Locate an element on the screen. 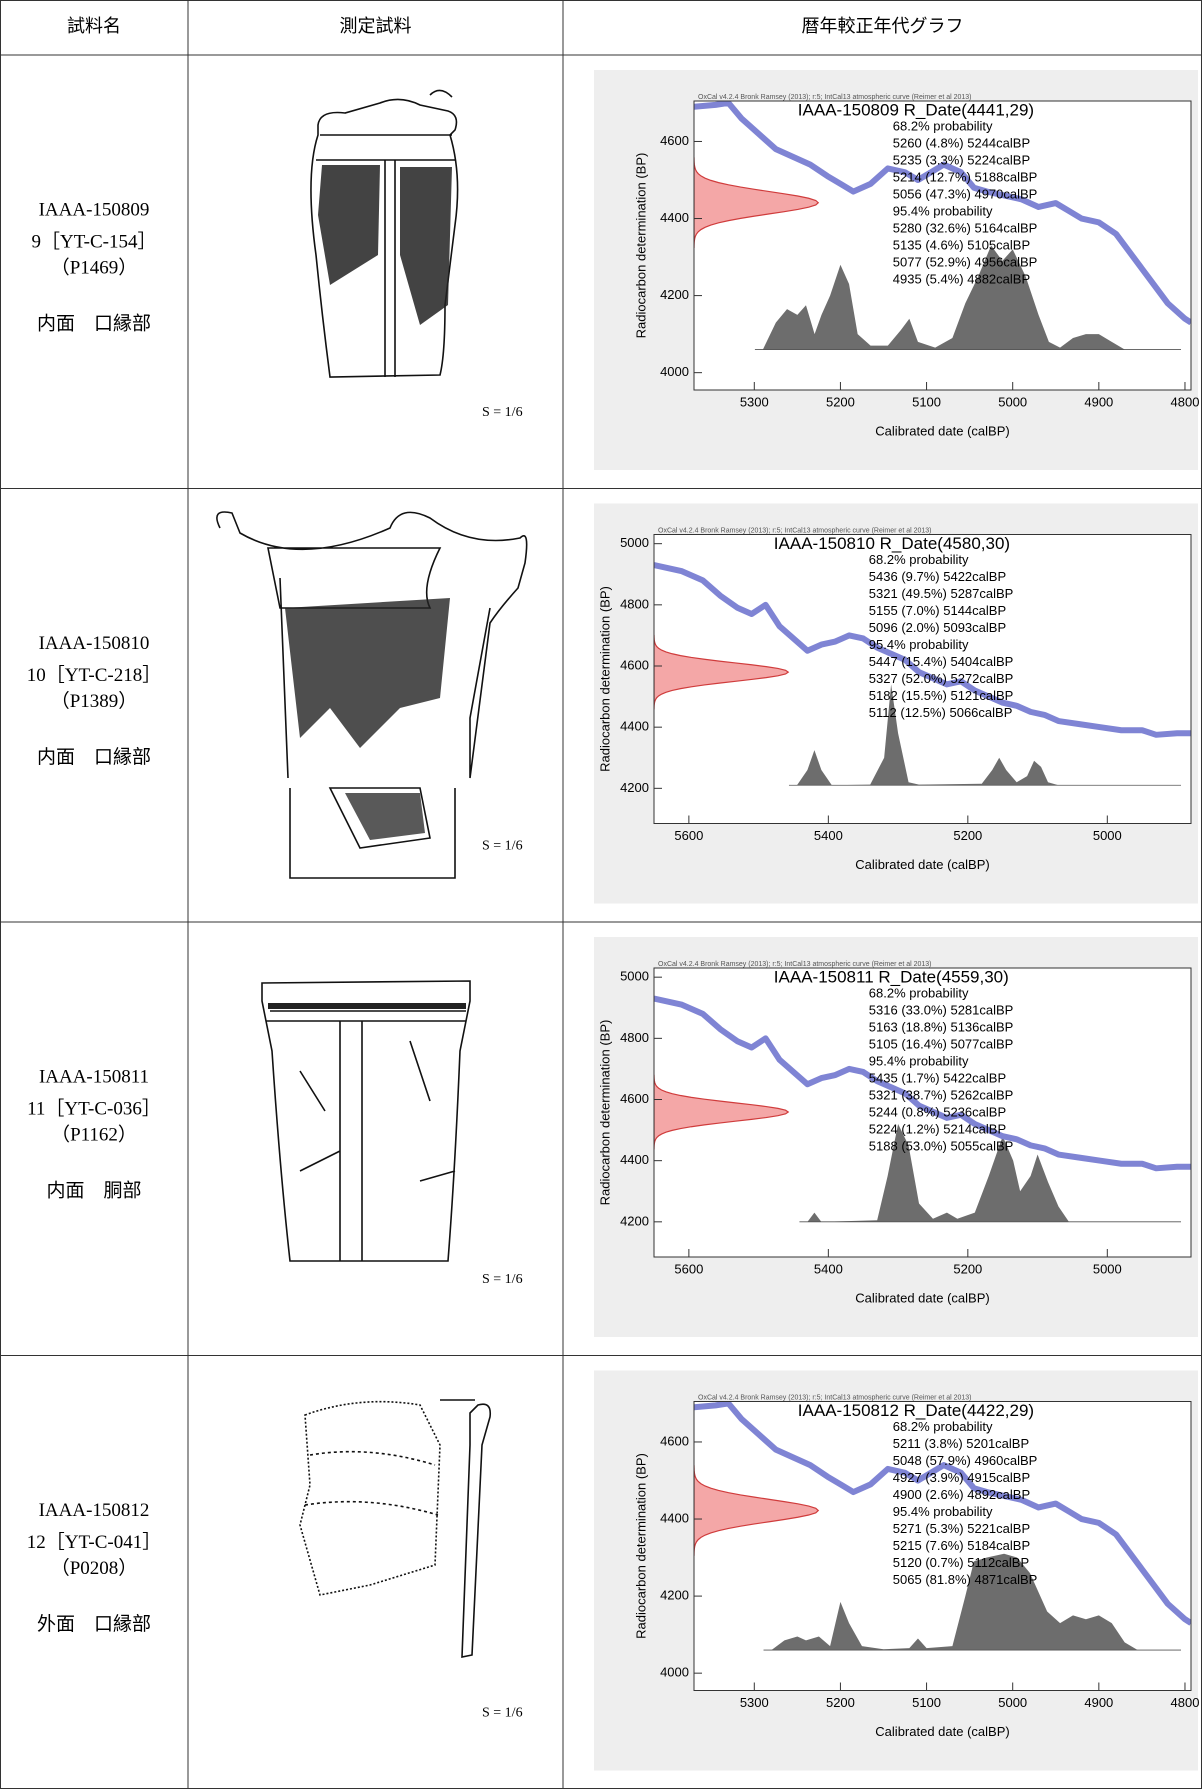 This screenshot has height=1789, width=1202. sample-part: 外面 口縁部 is located at coordinates (94, 1624).